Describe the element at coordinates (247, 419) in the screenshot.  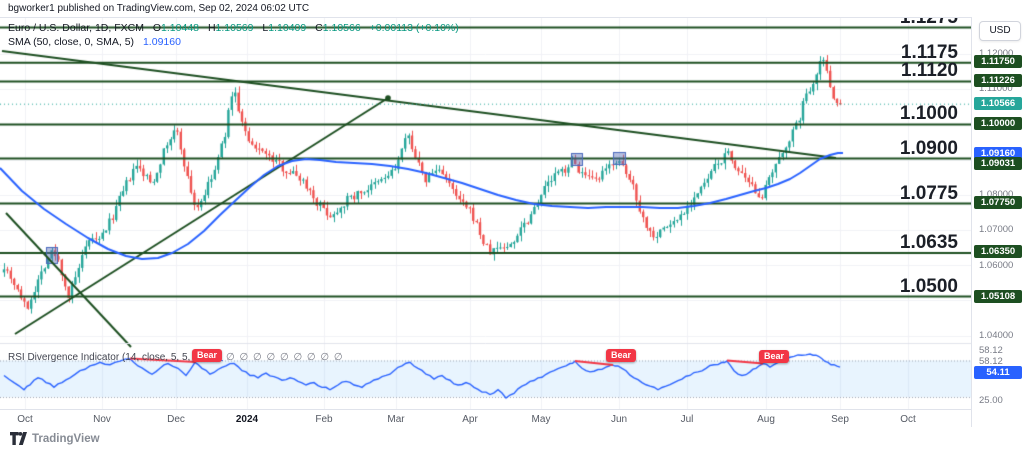
I see `time-axis-label: 2024` at that location.